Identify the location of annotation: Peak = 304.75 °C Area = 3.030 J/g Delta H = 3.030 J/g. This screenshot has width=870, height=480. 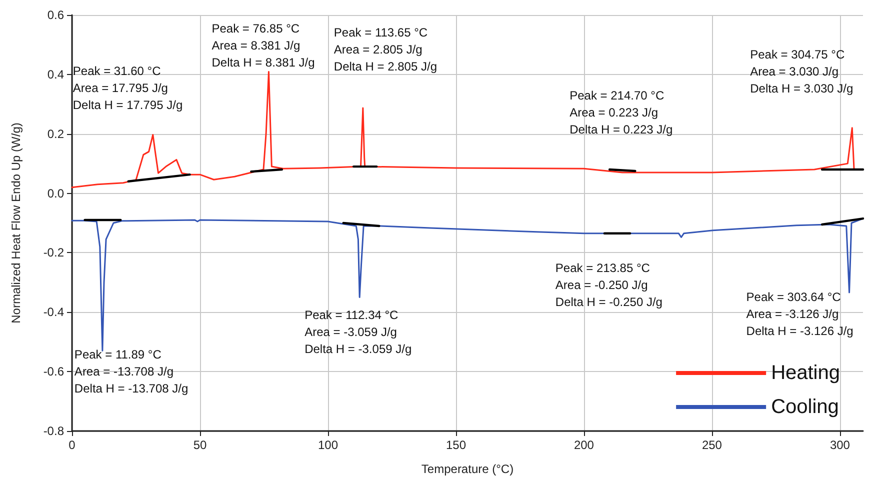
(802, 71).